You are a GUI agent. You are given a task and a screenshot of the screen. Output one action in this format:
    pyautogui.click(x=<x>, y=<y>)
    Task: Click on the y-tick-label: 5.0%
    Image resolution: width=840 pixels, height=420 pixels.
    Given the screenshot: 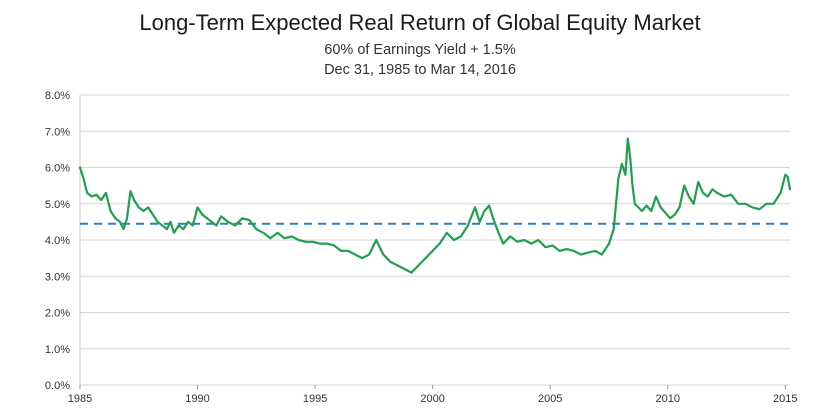 What is the action you would take?
    pyautogui.click(x=57, y=205)
    